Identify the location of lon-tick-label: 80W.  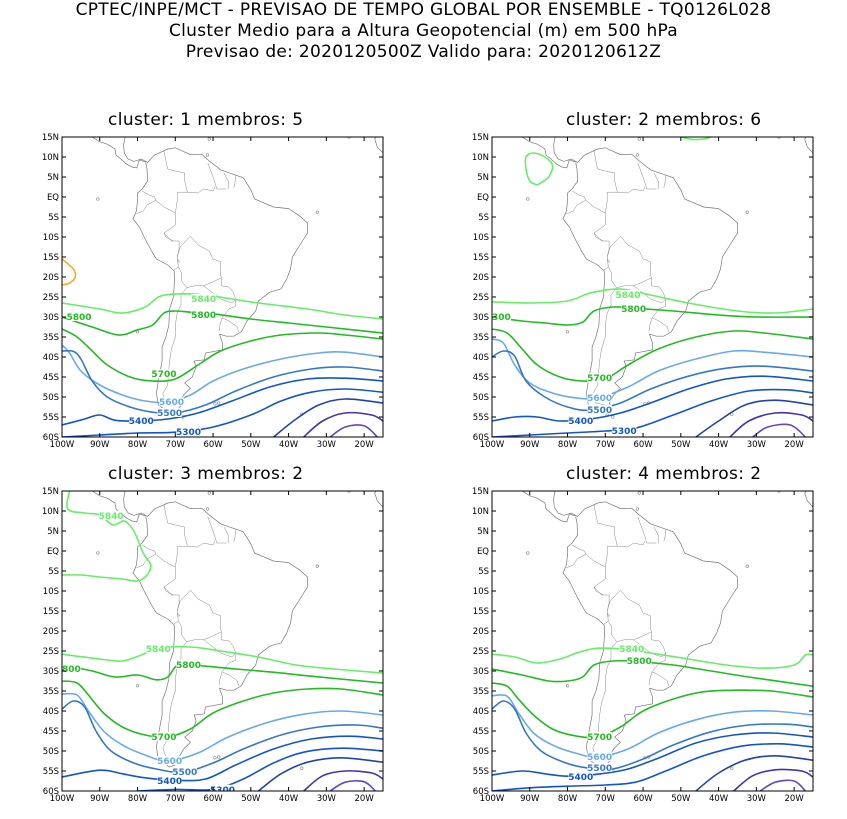
(138, 799).